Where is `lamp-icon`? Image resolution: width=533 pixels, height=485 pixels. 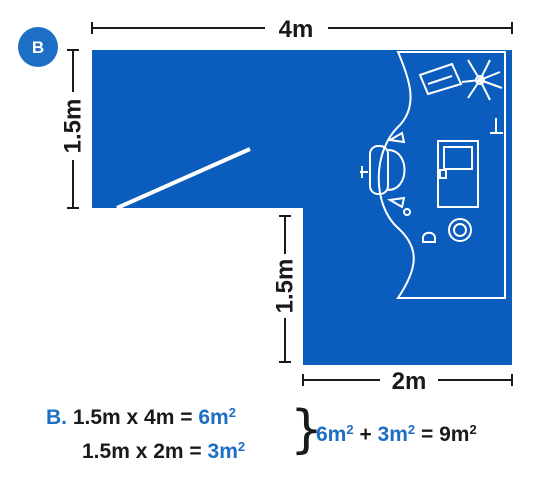 lamp-icon is located at coordinates (496, 126).